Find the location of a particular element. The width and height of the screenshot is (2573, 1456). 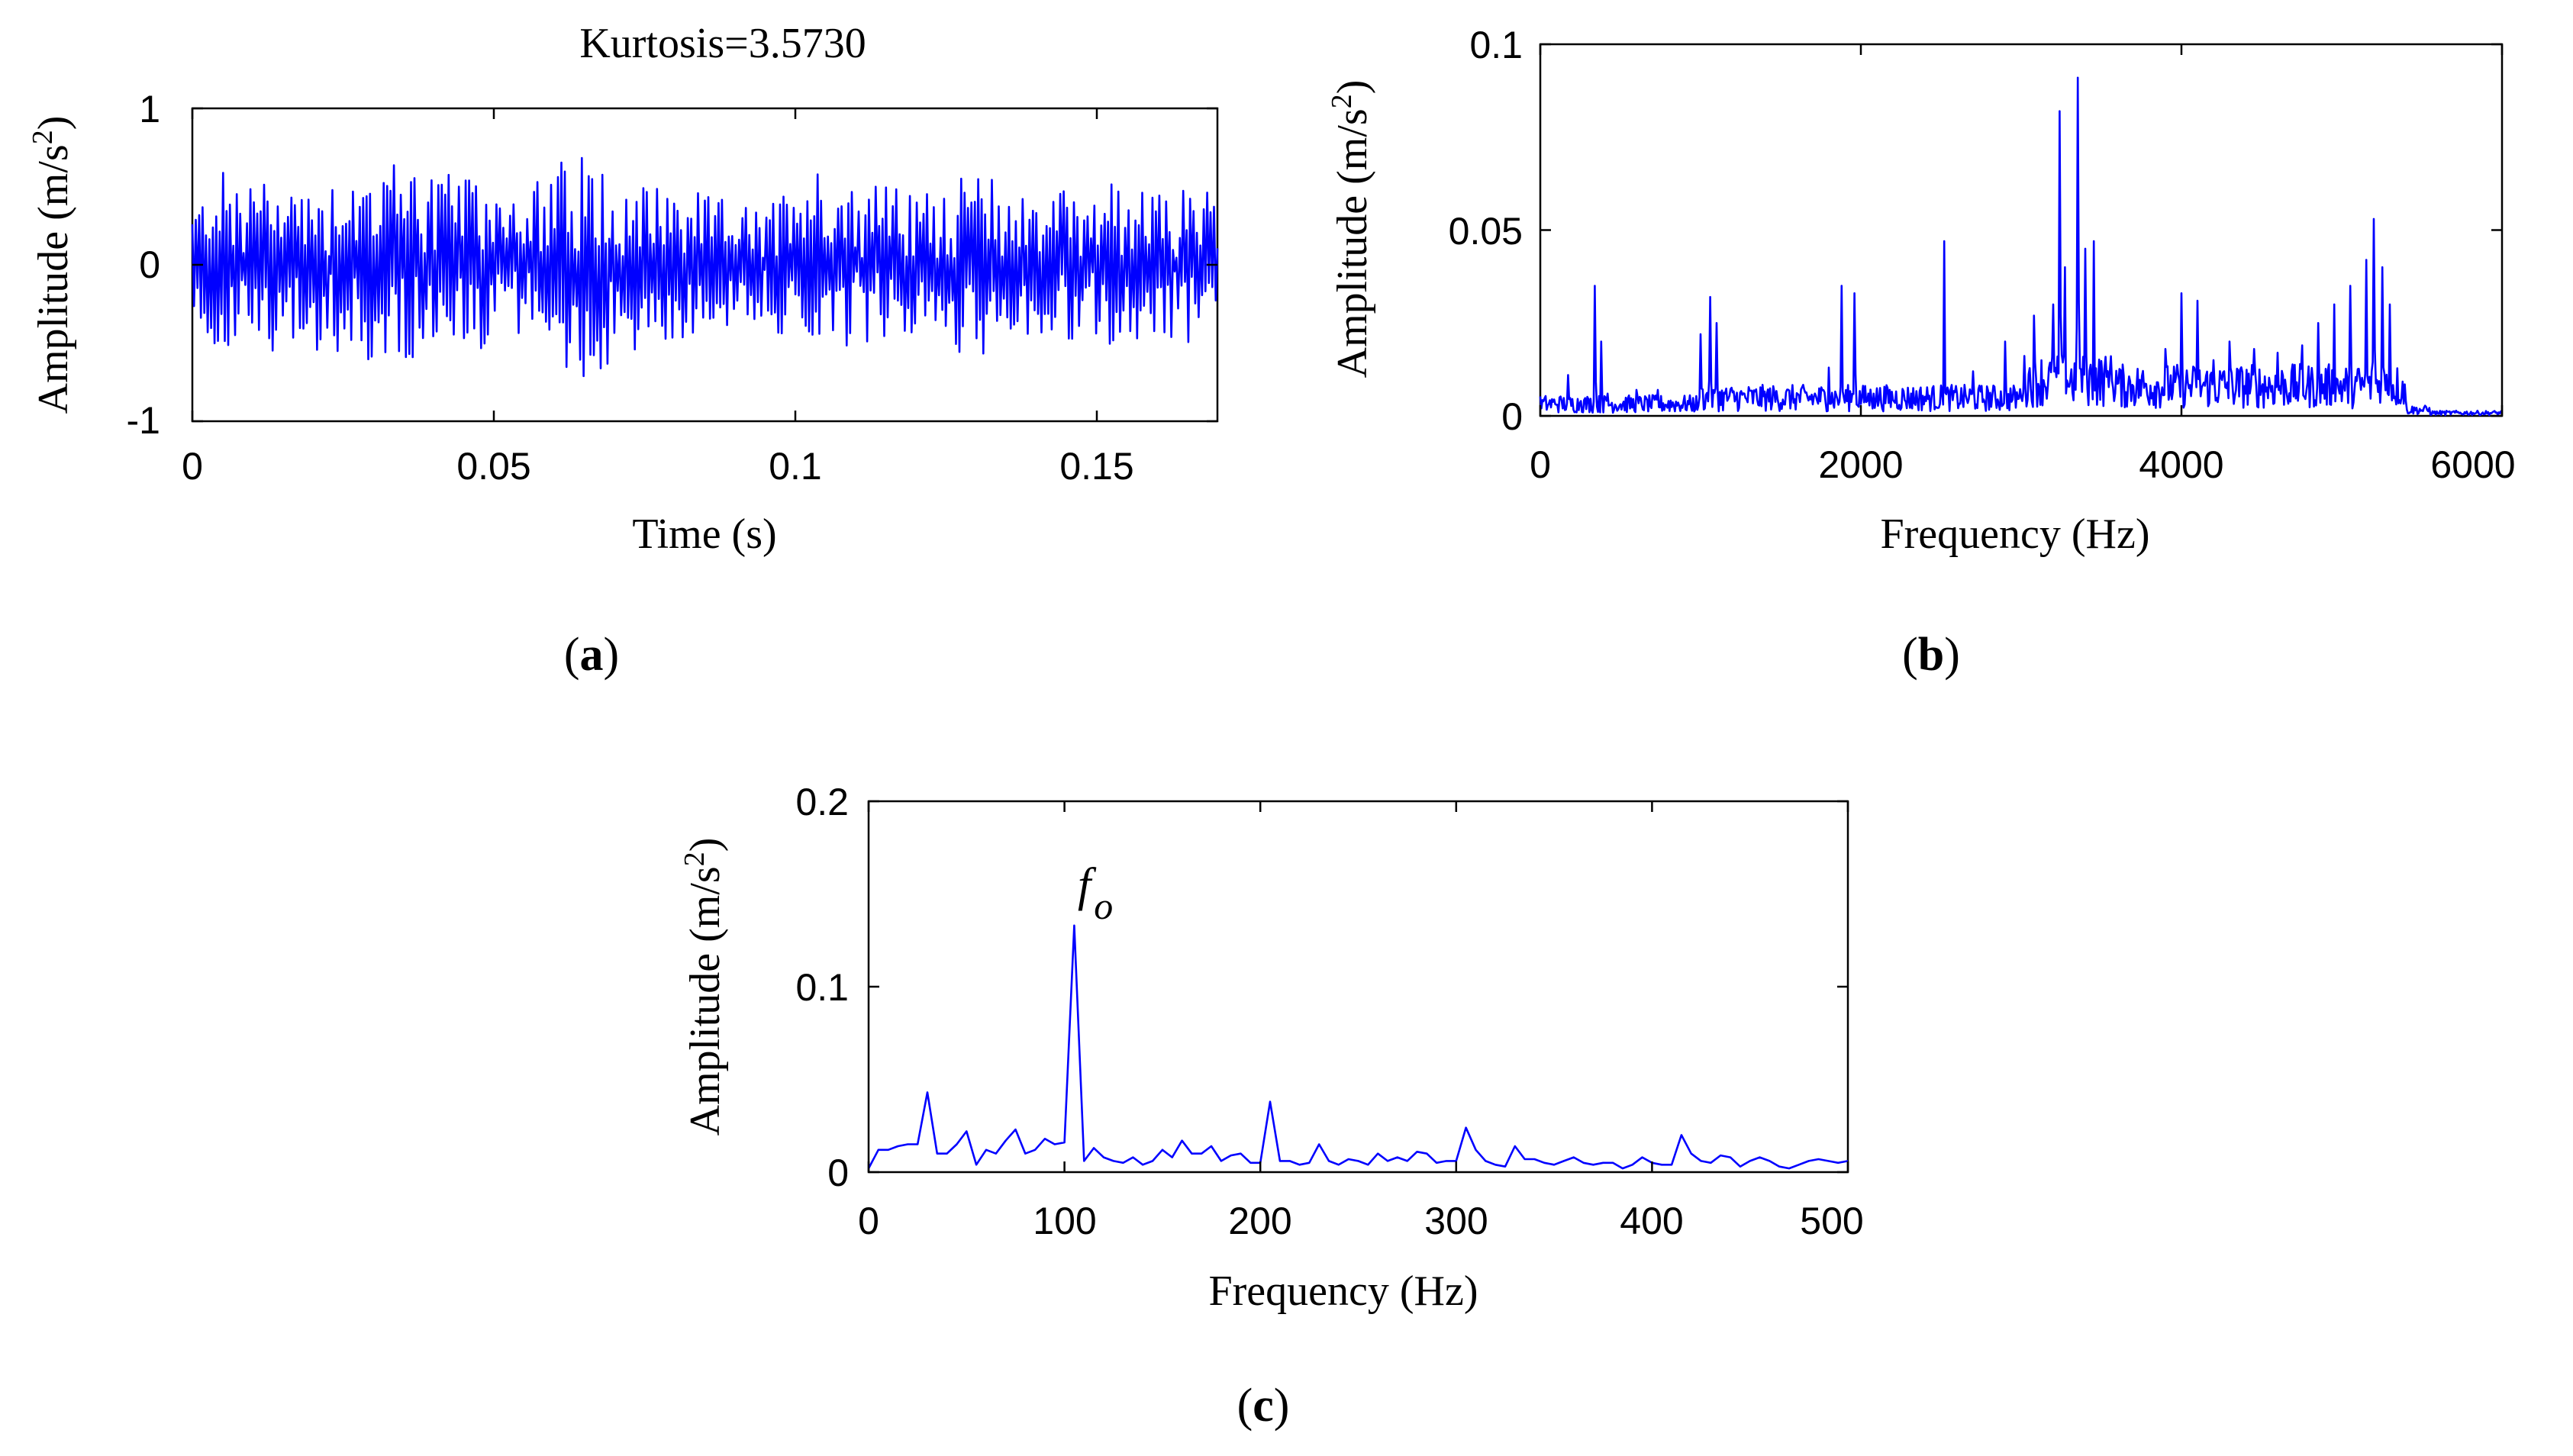

panel-b-tick-marks is located at coordinates (2021, 230).